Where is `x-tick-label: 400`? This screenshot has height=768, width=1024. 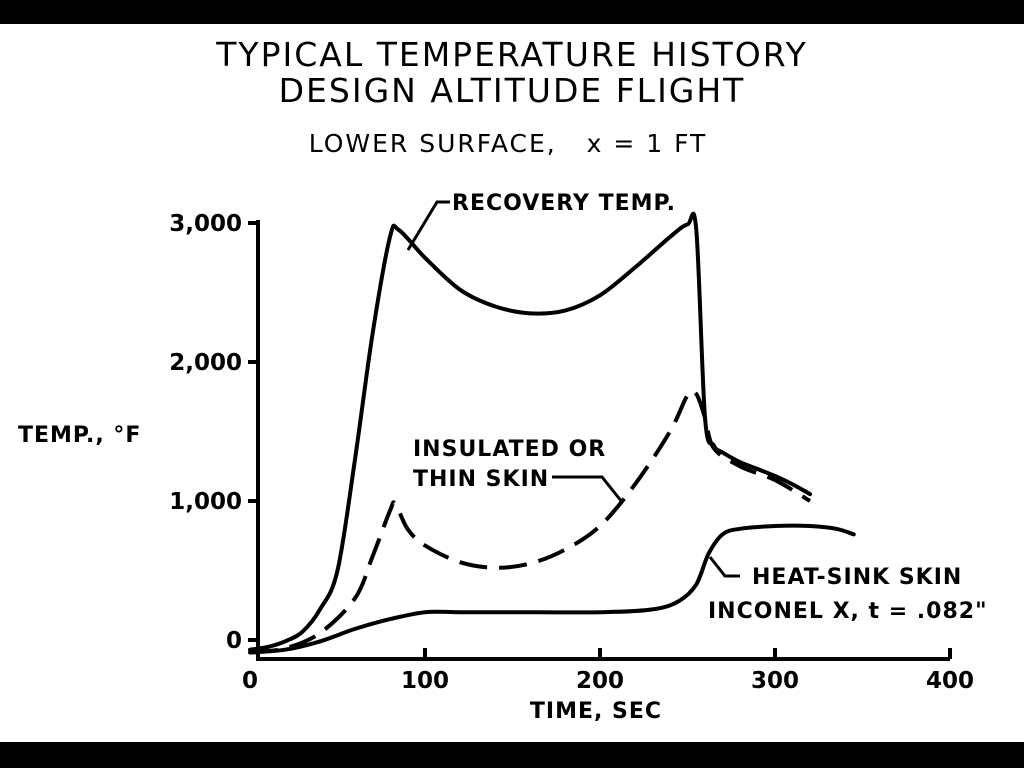 x-tick-label: 400 is located at coordinates (950, 681).